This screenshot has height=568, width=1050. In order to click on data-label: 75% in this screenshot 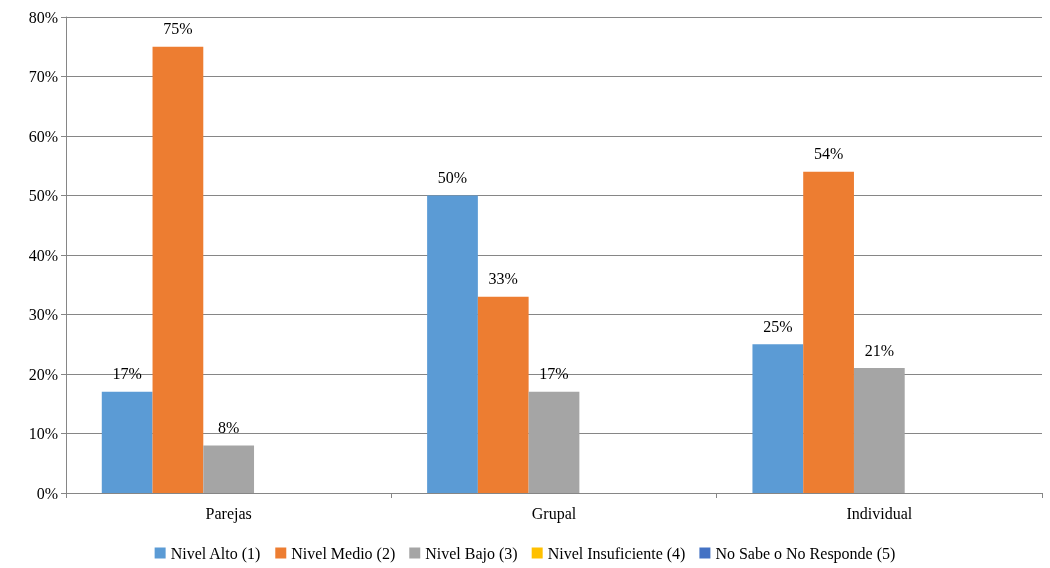, I will do `click(178, 29)`.